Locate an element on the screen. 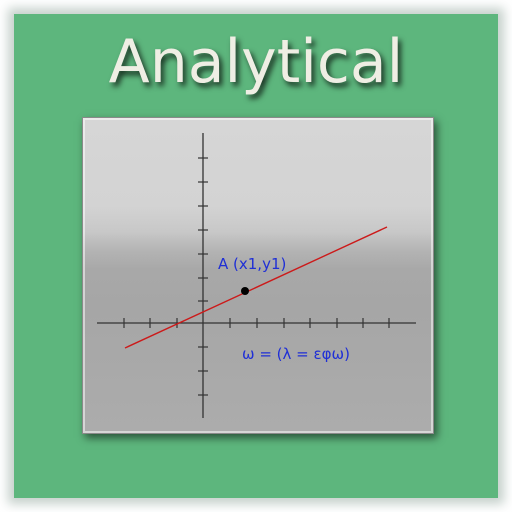 This screenshot has height=512, width=512. y-axis-ticks is located at coordinates (203, 276).